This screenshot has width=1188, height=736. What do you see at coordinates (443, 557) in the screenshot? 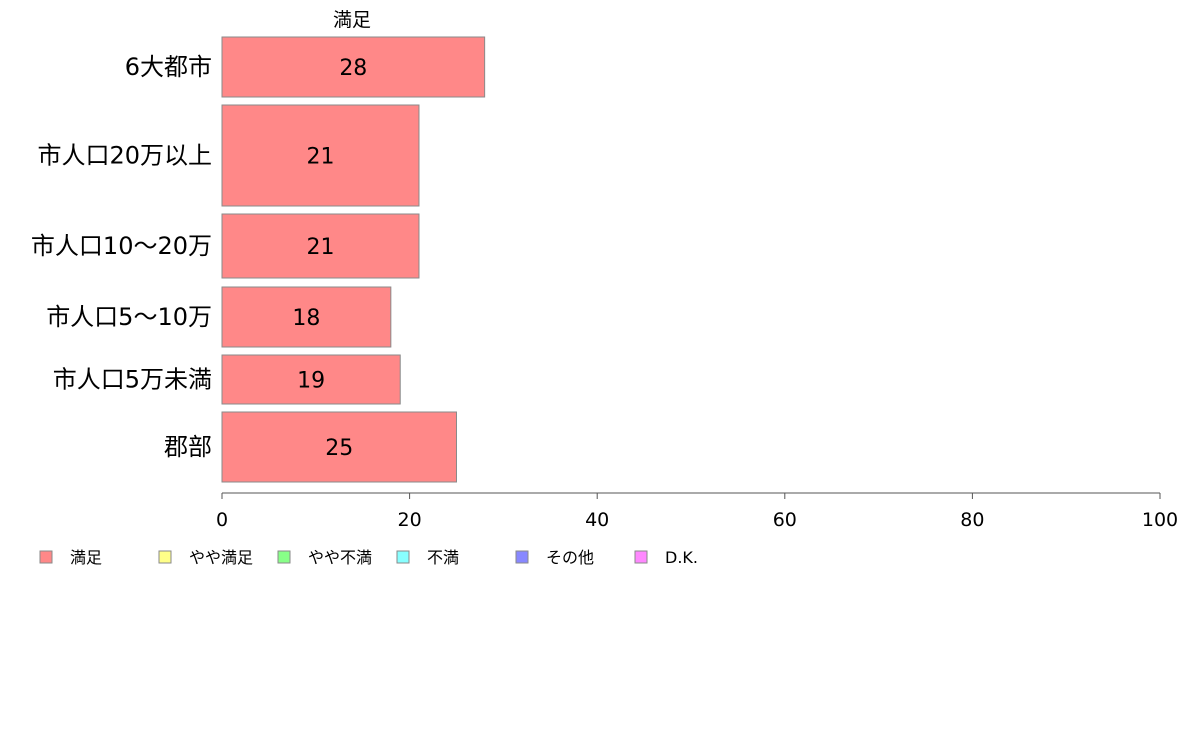
I see `legend-label: 不満` at bounding box center [443, 557].